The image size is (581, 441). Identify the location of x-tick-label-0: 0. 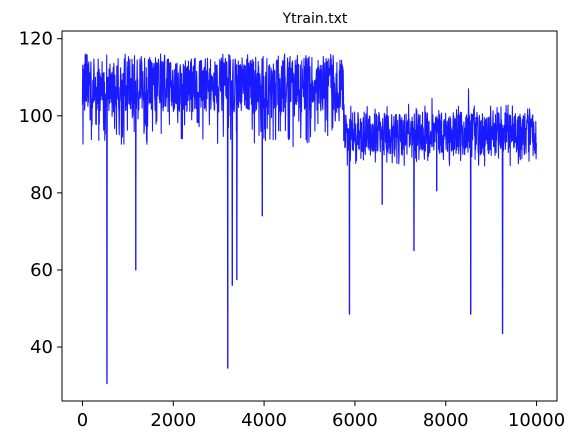
(82, 420).